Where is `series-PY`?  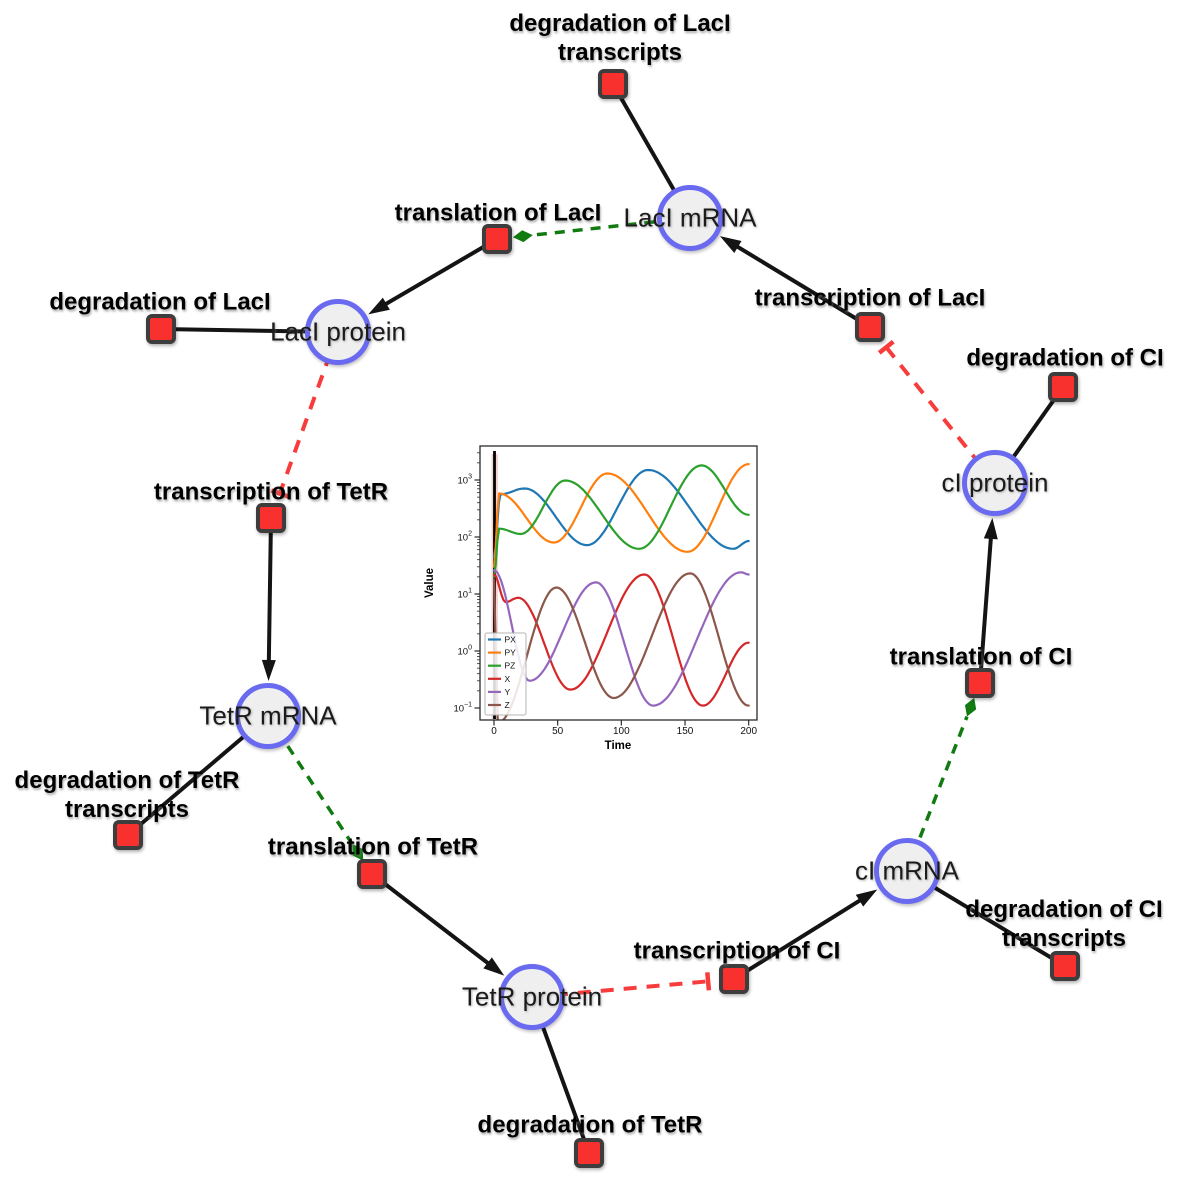 series-PY is located at coordinates (621, 515).